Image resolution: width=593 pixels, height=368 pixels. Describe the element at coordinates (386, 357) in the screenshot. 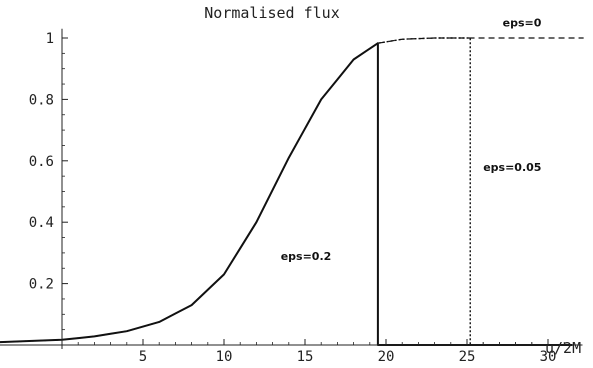

I see `x-tick-label: 20` at that location.